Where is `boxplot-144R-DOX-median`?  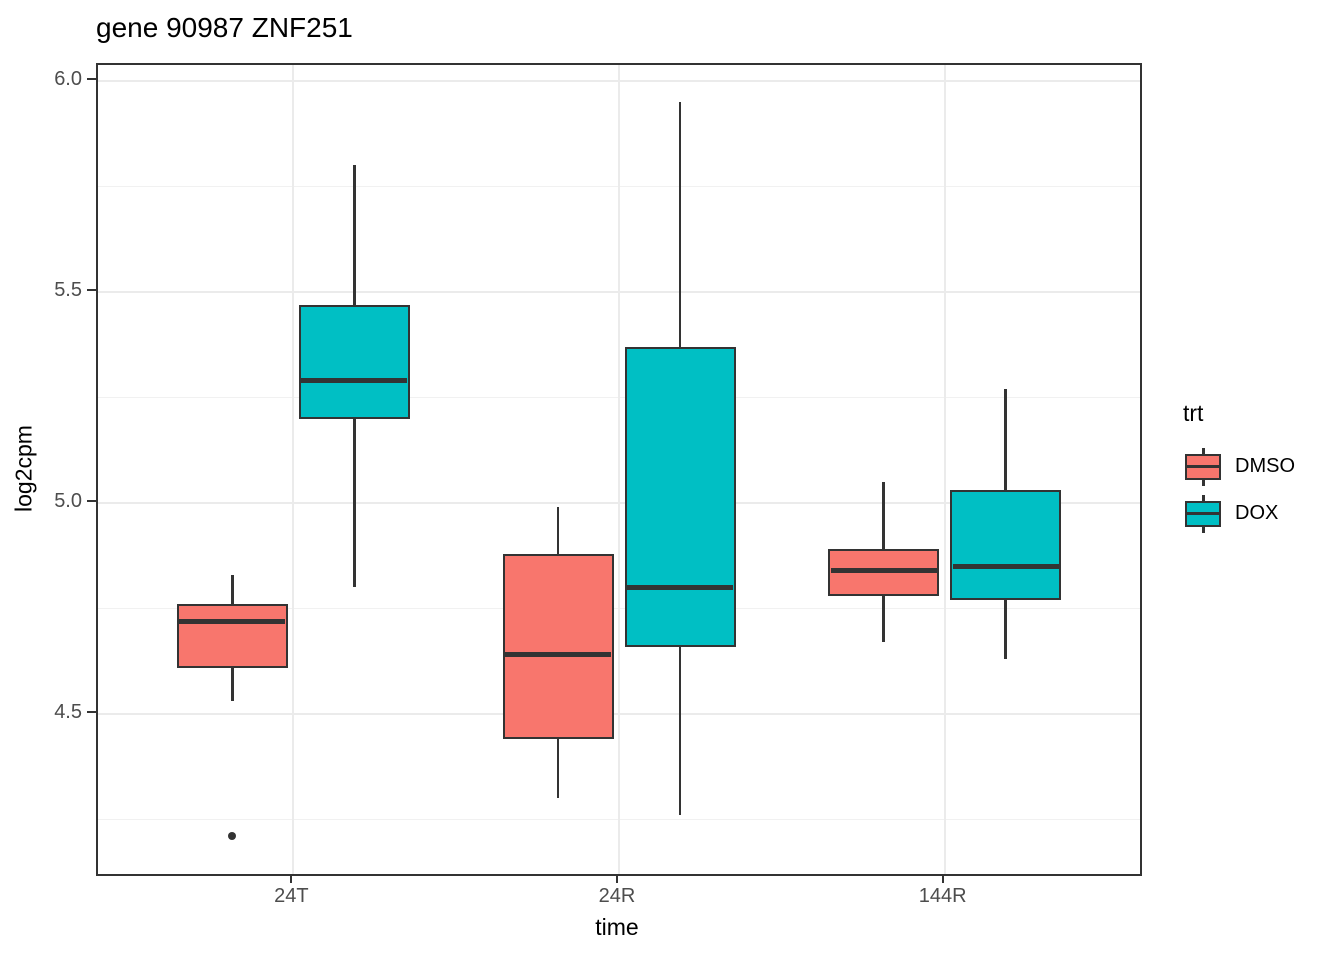
boxplot-144R-DOX-median is located at coordinates (1005, 566).